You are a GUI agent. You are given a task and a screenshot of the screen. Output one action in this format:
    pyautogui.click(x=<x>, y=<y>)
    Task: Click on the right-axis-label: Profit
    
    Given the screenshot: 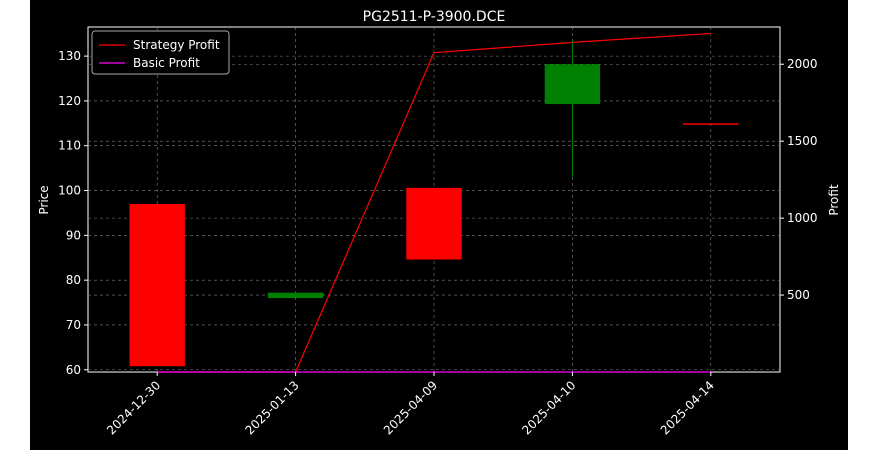 What is the action you would take?
    pyautogui.click(x=834, y=200)
    